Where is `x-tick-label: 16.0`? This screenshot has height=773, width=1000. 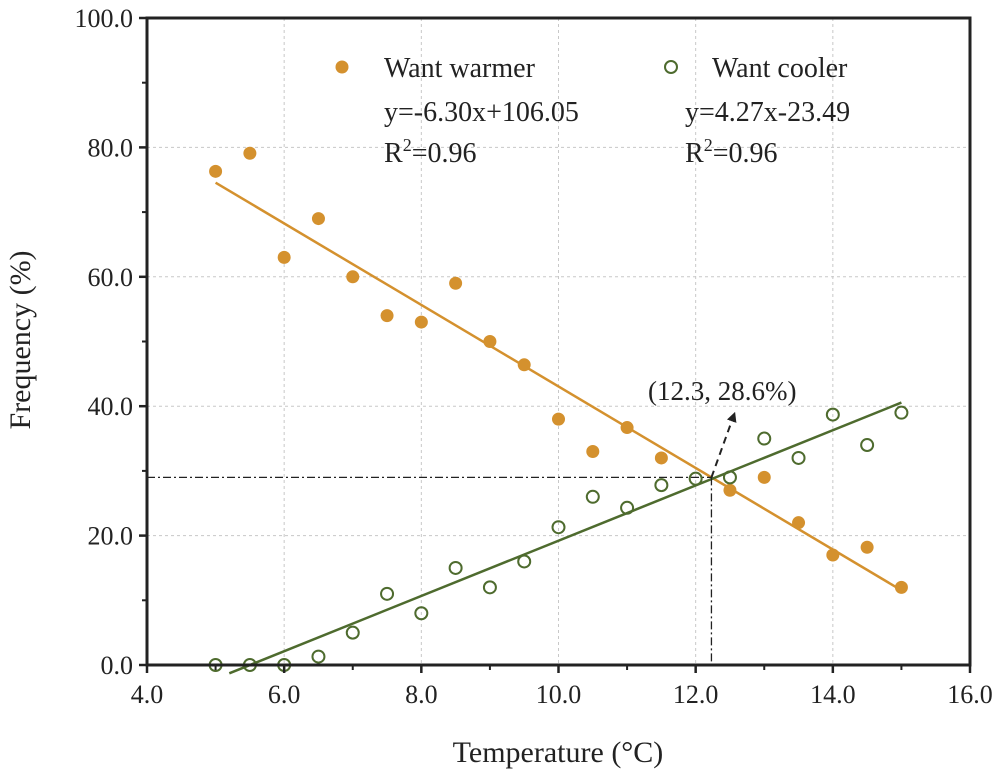
x-tick-label: 16.0 is located at coordinates (970, 694).